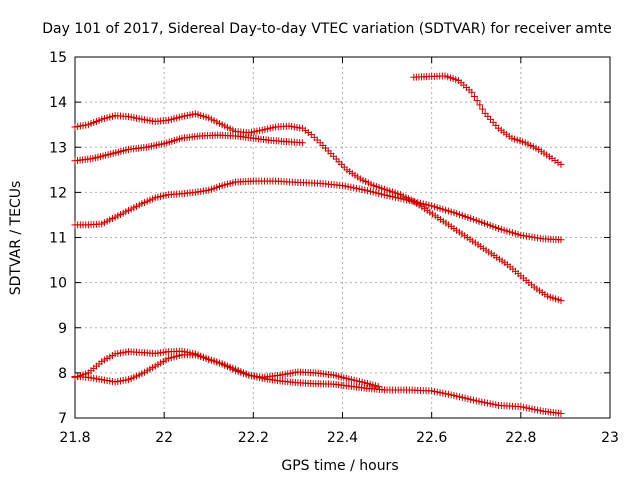 The height and width of the screenshot is (480, 640). I want to click on y-tick-label: 11, so click(58, 239).